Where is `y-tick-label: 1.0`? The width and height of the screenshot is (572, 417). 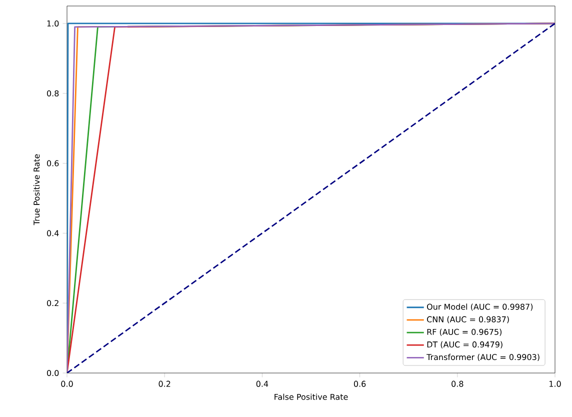 y-tick-label: 1.0 is located at coordinates (53, 23).